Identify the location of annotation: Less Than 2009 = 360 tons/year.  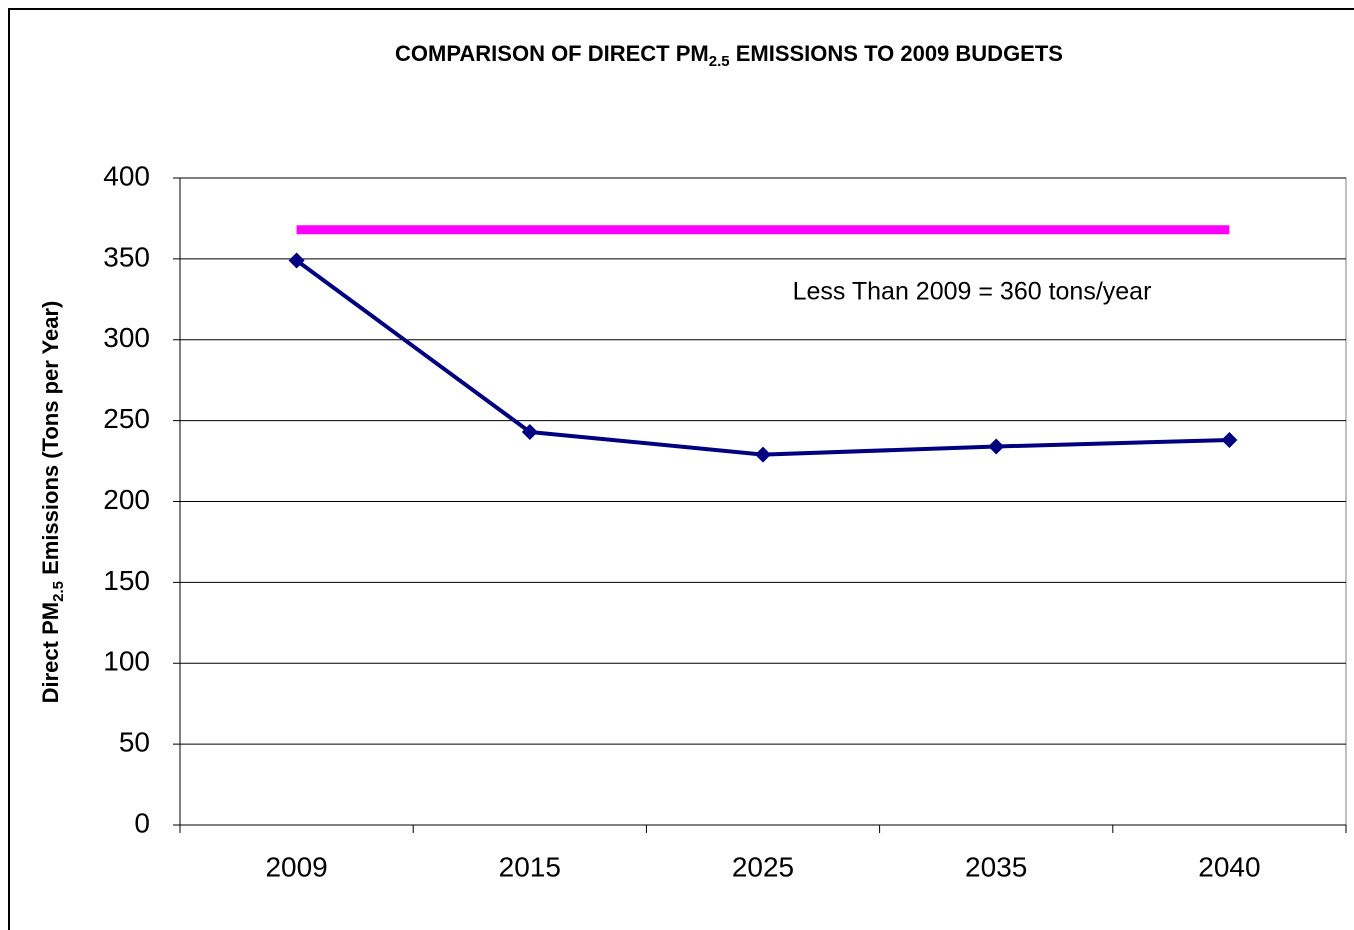
(972, 292).